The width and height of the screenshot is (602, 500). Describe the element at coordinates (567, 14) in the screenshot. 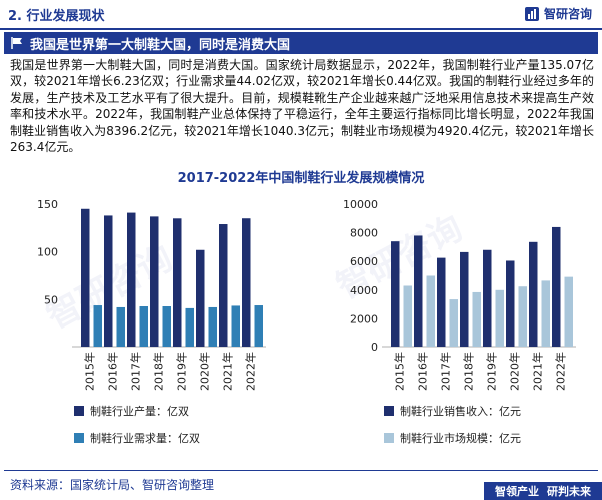

I see `brand-name: 智研咨询` at that location.